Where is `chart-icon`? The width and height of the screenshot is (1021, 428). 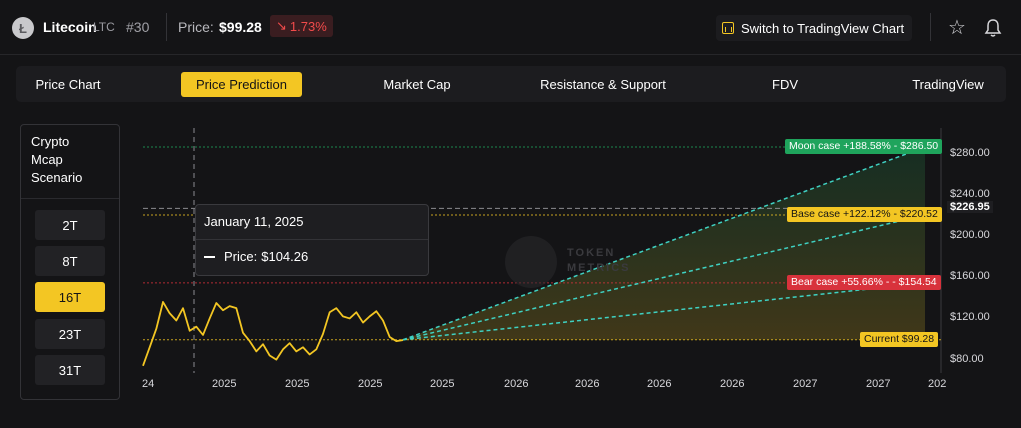
chart-icon is located at coordinates (728, 28).